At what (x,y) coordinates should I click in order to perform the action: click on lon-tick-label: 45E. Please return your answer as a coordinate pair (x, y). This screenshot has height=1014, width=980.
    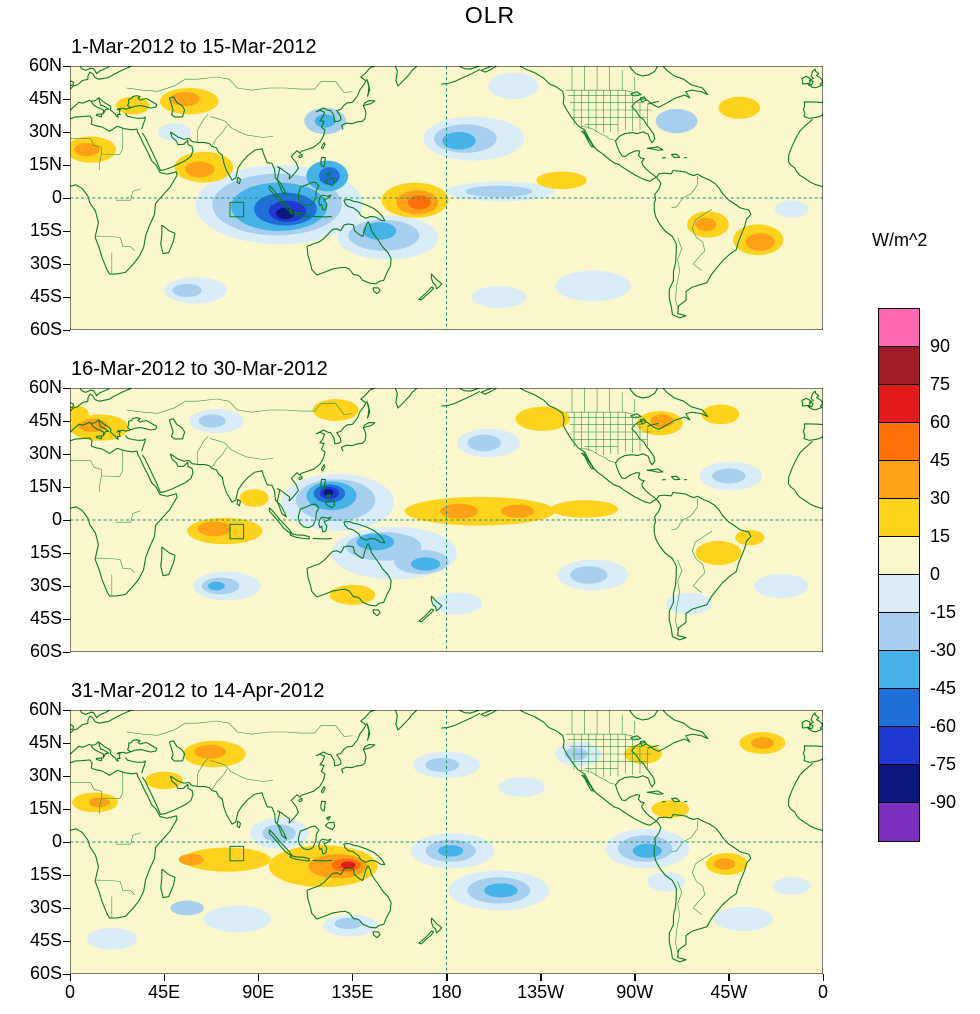
    Looking at the image, I should click on (164, 992).